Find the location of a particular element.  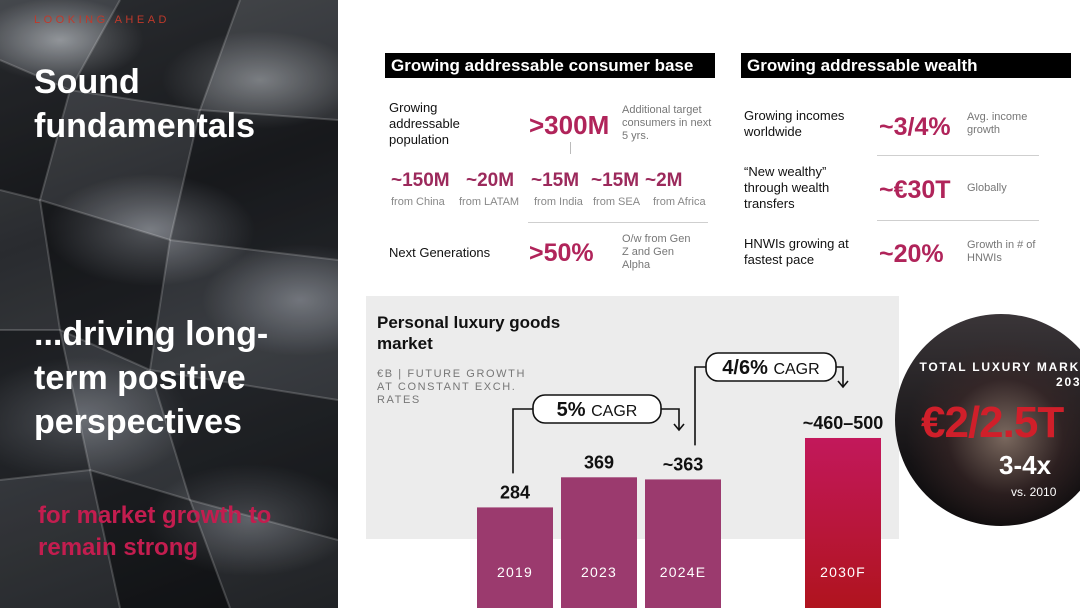

cagr-label: 5% CAGR is located at coordinates (597, 410).